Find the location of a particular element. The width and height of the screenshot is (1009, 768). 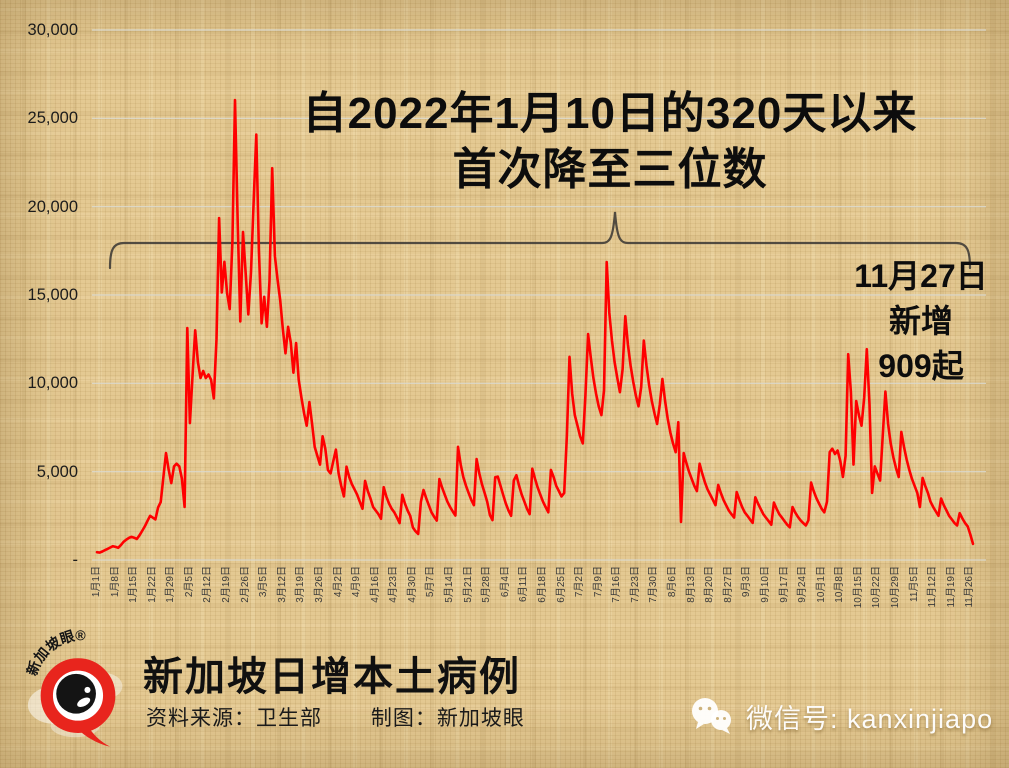

x-axis-tick-label: 10月1日 is located at coordinates (821, 584).